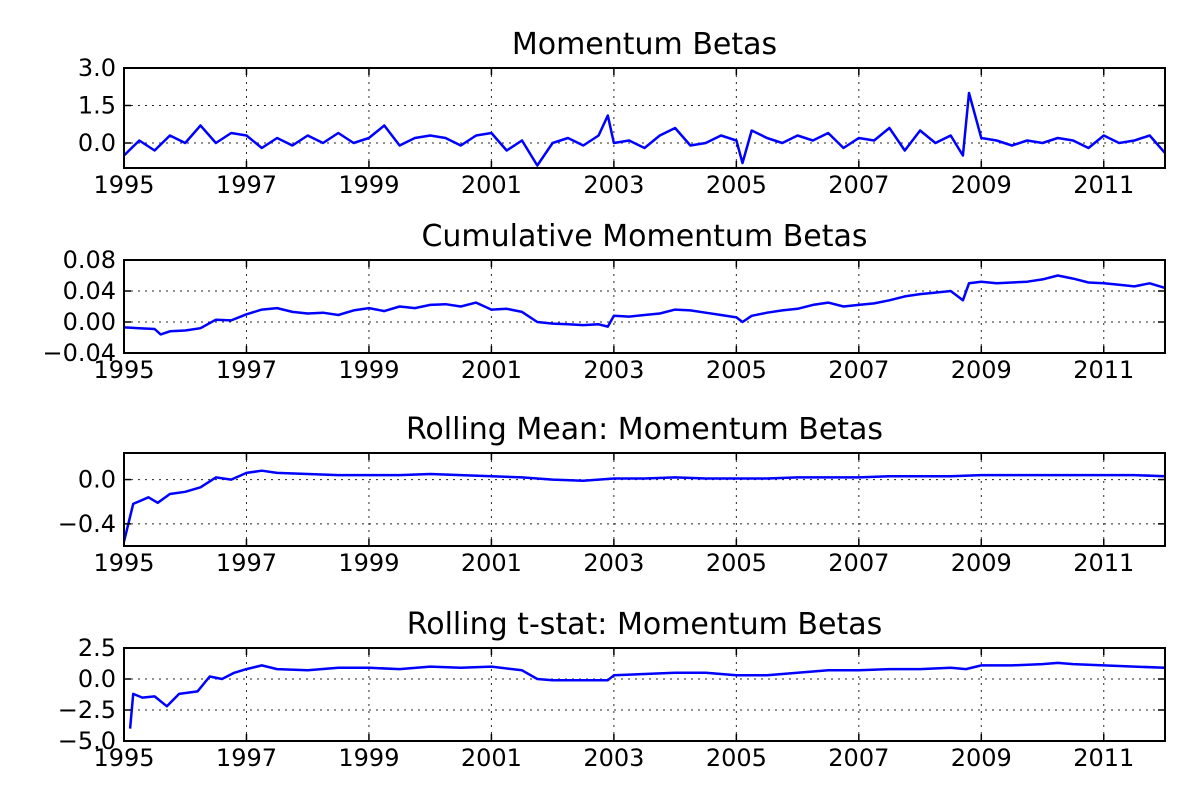 This screenshot has width=1200, height=800. Describe the element at coordinates (613, 370) in the screenshot. I see `chart-2-x-tick-label: 2003` at that location.